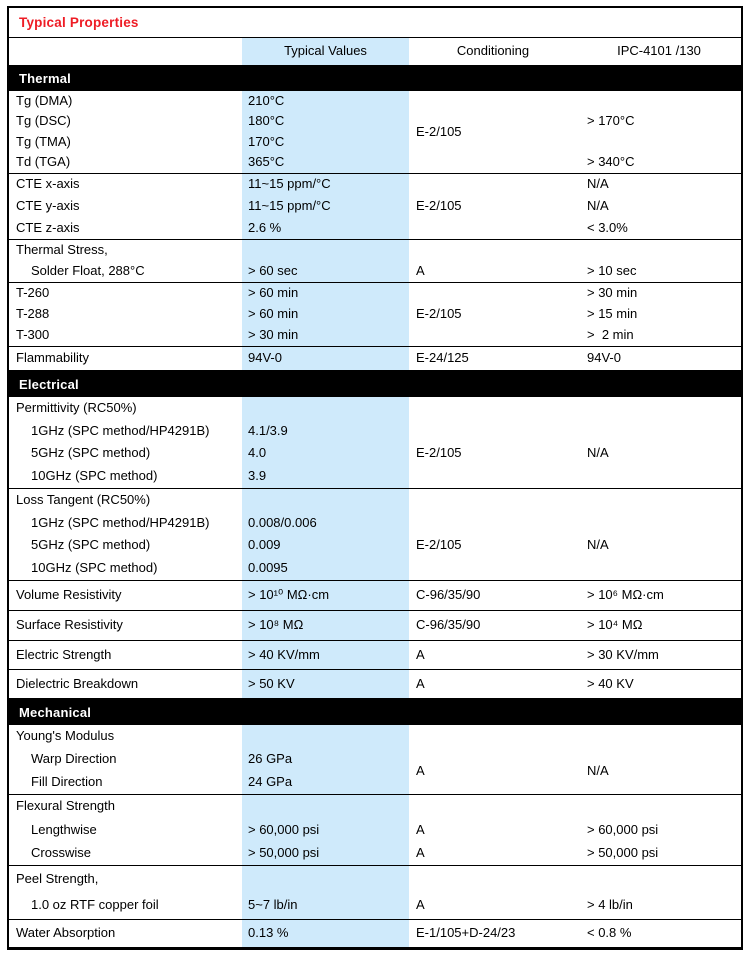  Describe the element at coordinates (268, 933) in the screenshot. I see `typical-value-cell: 0.13 %` at that location.